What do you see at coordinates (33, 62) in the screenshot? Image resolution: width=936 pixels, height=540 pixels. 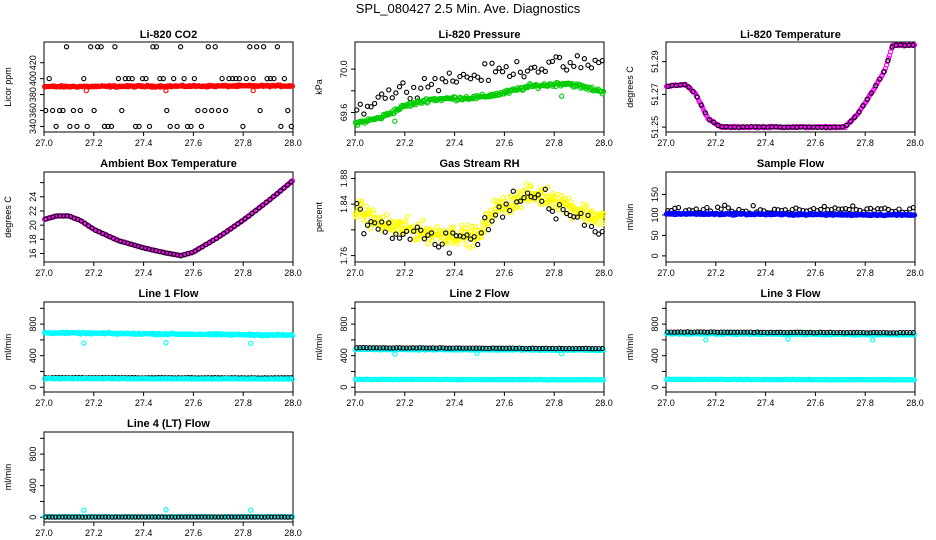 I see `y-tick-label: 420` at bounding box center [33, 62].